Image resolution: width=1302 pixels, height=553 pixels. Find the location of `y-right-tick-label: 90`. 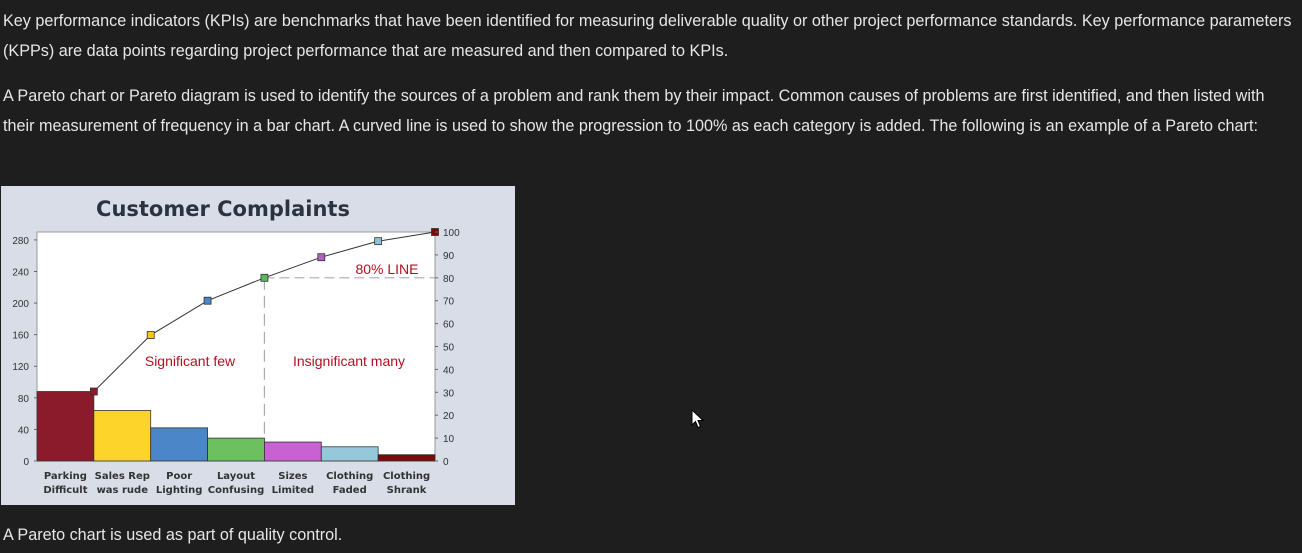

y-right-tick-label: 90 is located at coordinates (449, 256).